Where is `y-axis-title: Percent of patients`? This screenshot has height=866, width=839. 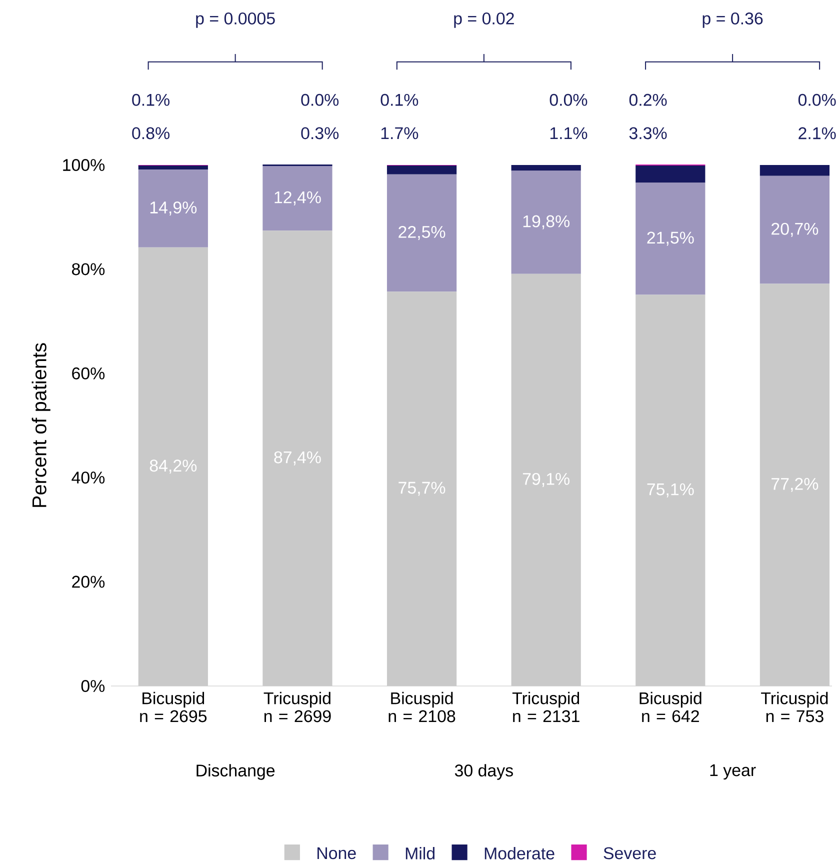
y-axis-title: Percent of patients is located at coordinates (41, 425).